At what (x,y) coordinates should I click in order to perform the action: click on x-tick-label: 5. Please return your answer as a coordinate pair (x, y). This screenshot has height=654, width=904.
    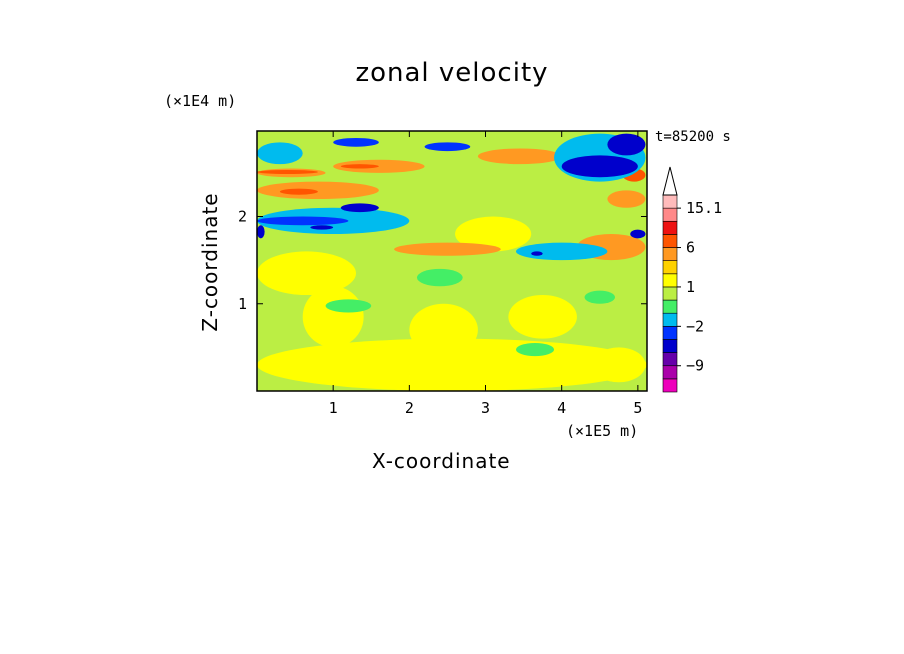
    Looking at the image, I should click on (637, 408).